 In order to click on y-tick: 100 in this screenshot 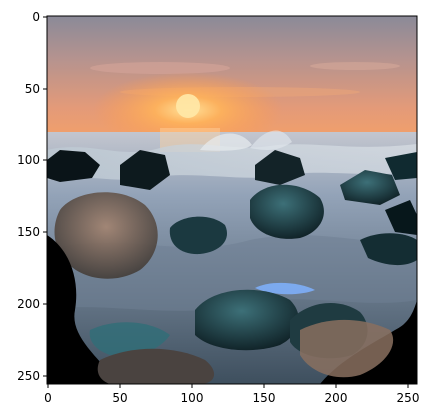, I will do `click(32, 160)`.